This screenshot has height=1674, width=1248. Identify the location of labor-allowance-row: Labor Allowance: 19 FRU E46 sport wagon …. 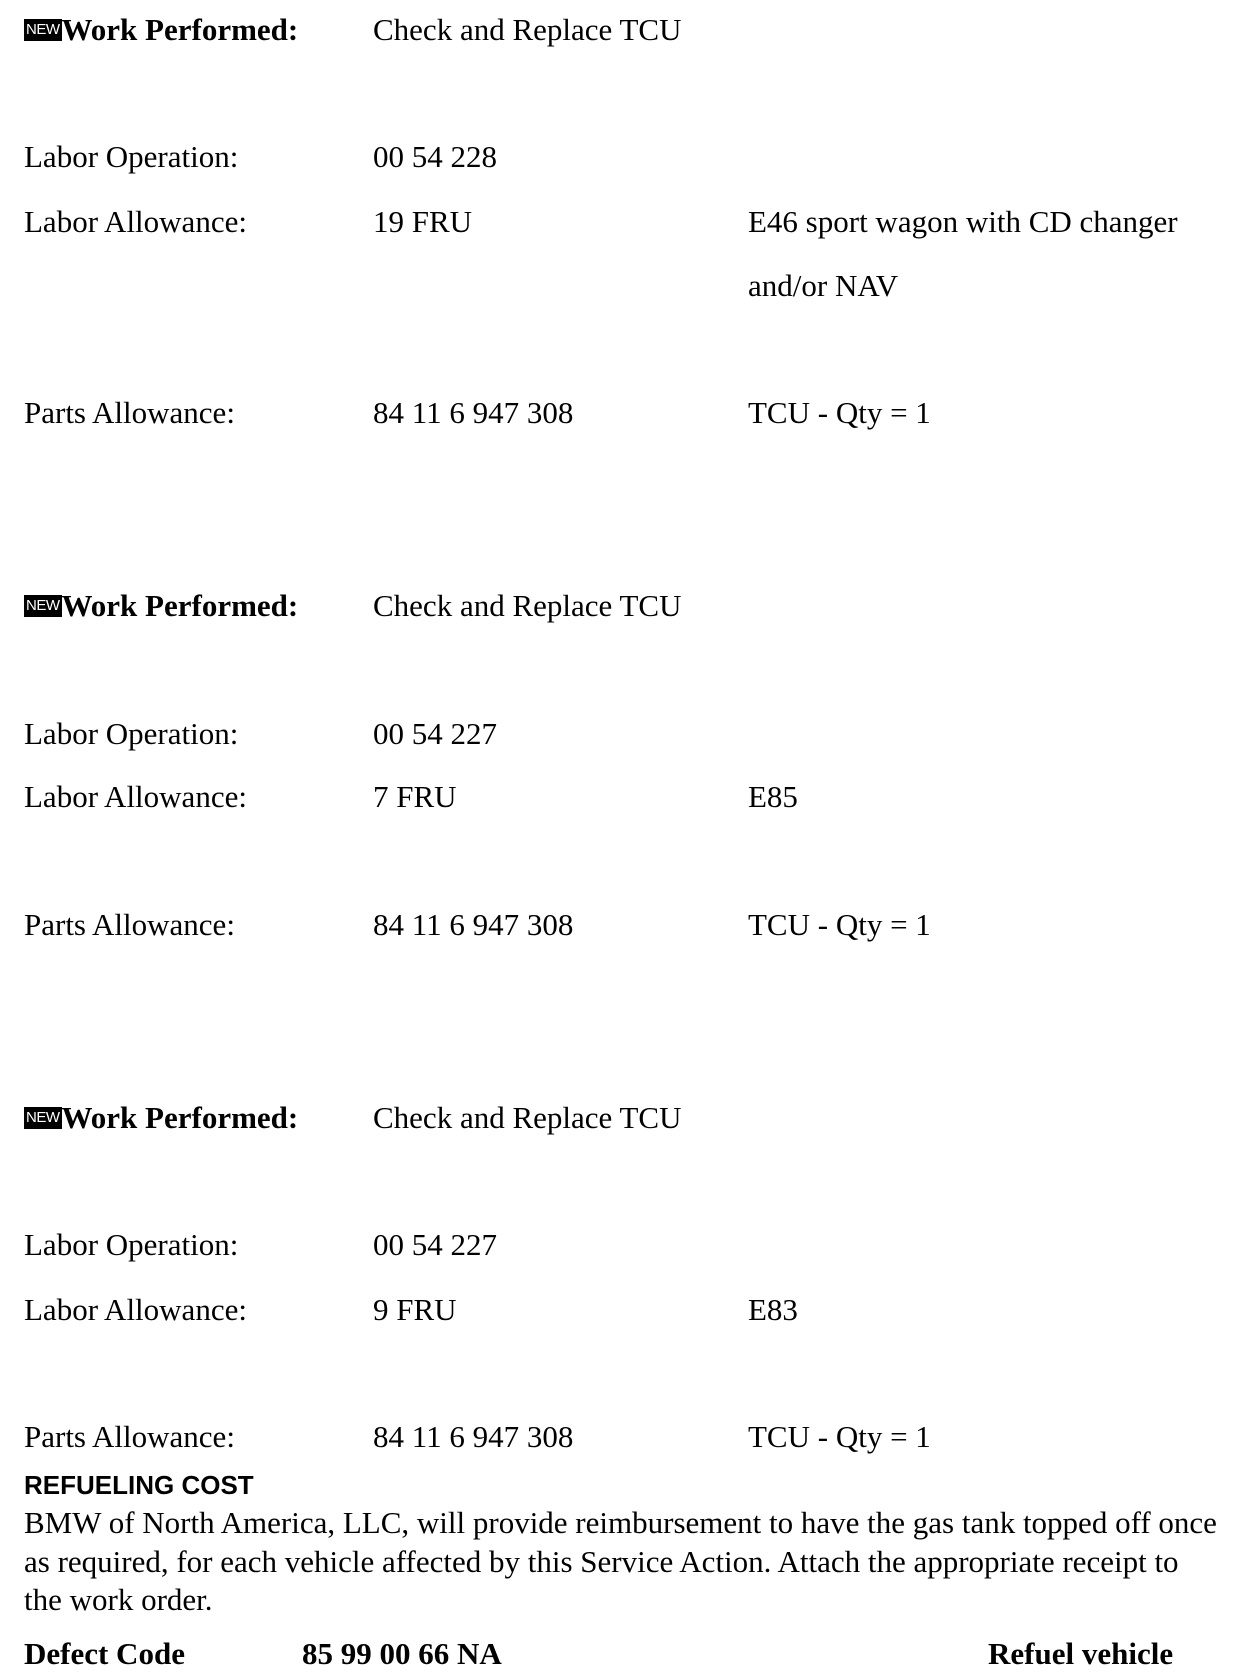
(624, 222).